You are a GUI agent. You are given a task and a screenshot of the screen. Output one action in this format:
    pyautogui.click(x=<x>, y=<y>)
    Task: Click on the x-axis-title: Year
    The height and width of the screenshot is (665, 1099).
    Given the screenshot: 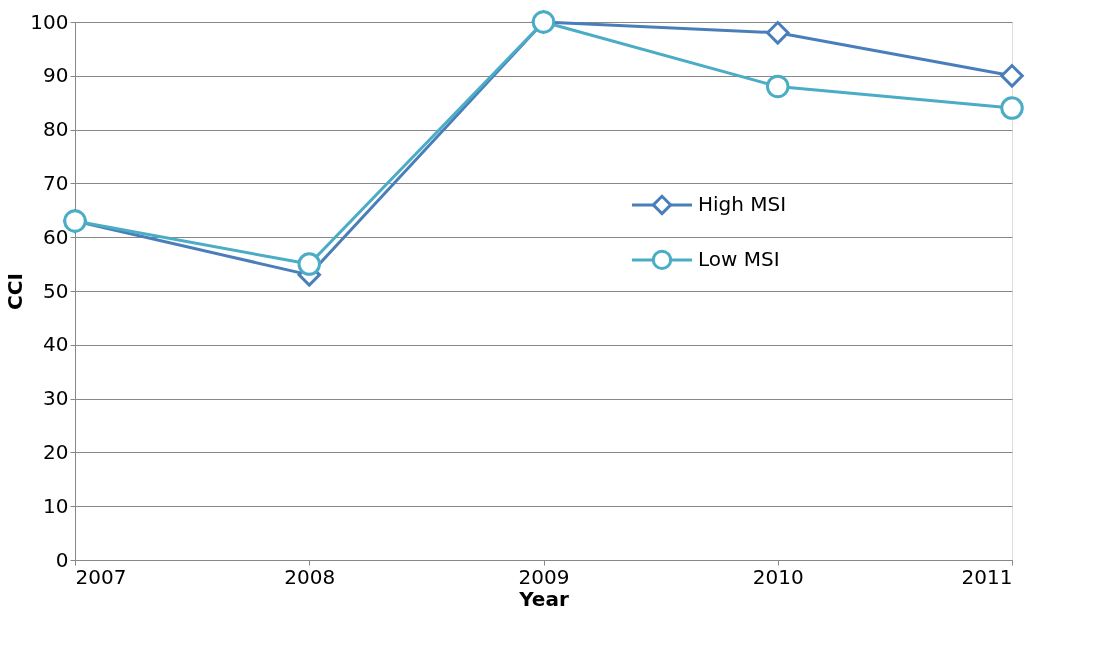 What is the action you would take?
    pyautogui.click(x=543, y=598)
    